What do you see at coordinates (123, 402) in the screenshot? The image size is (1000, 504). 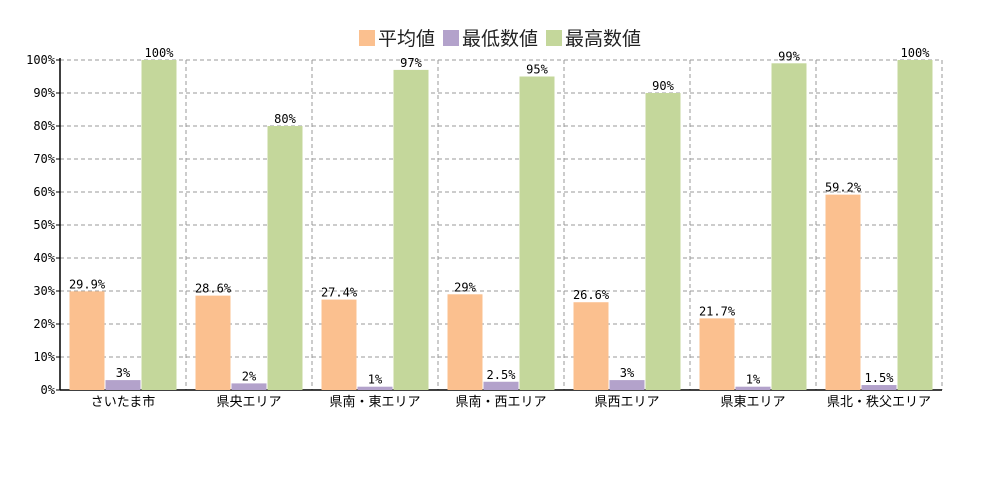 I see `x-tick-label: さいたま市` at bounding box center [123, 402].